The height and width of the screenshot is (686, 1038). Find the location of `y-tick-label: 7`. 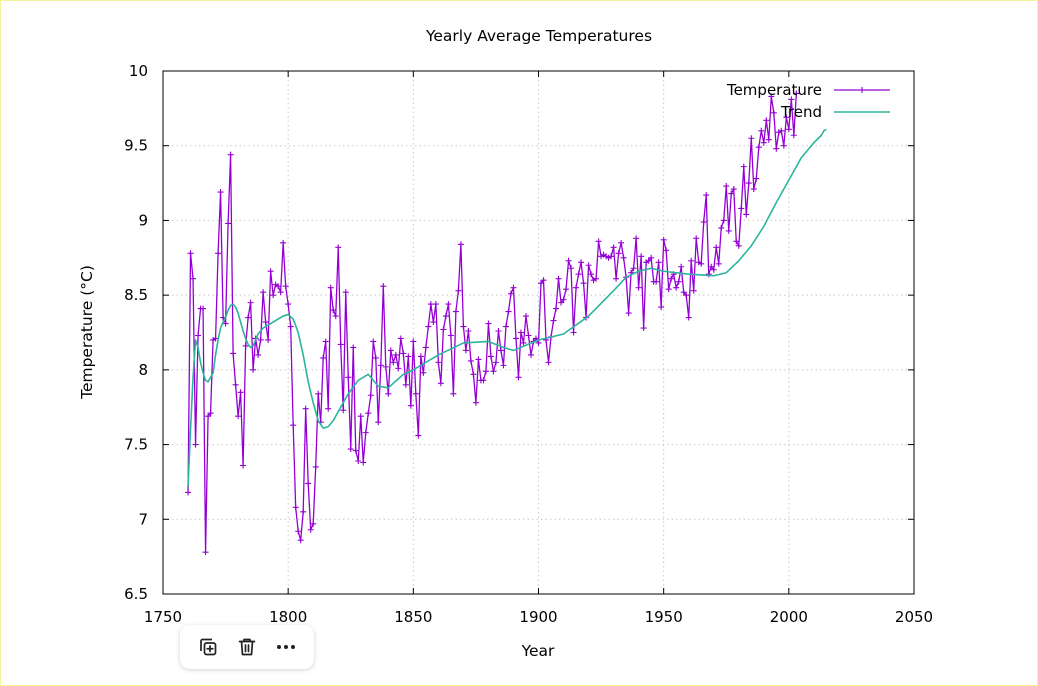

y-tick-label: 7 is located at coordinates (143, 519).